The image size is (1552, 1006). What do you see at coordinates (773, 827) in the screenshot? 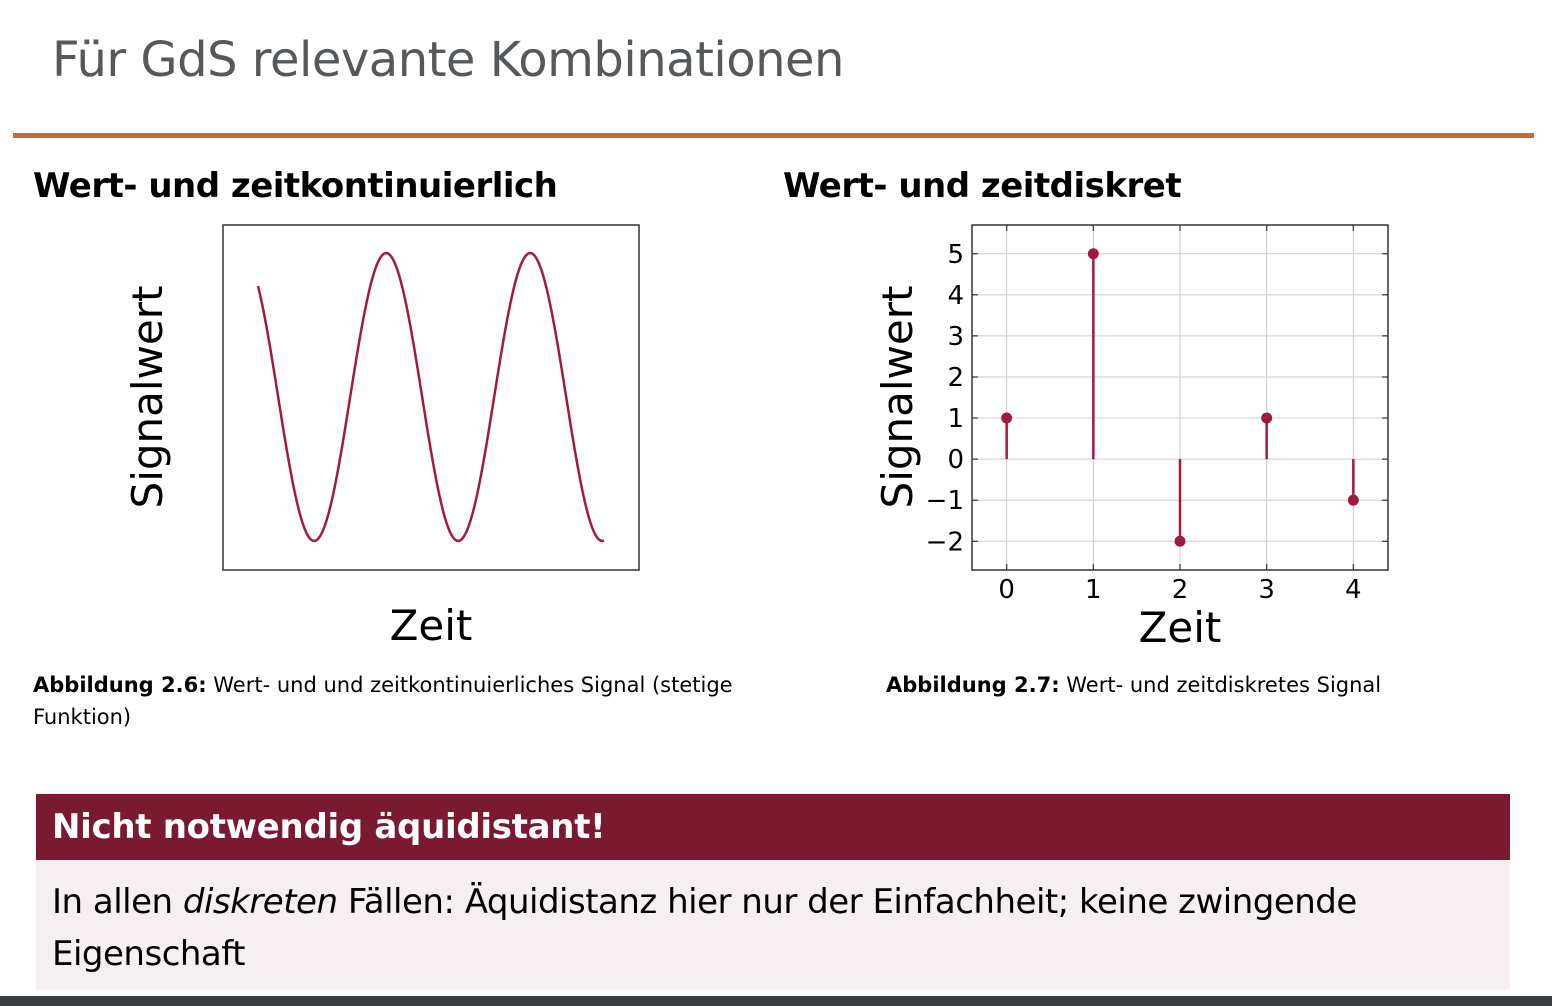
I see `note-heading: Nicht notwendig äquidistant!` at bounding box center [773, 827].